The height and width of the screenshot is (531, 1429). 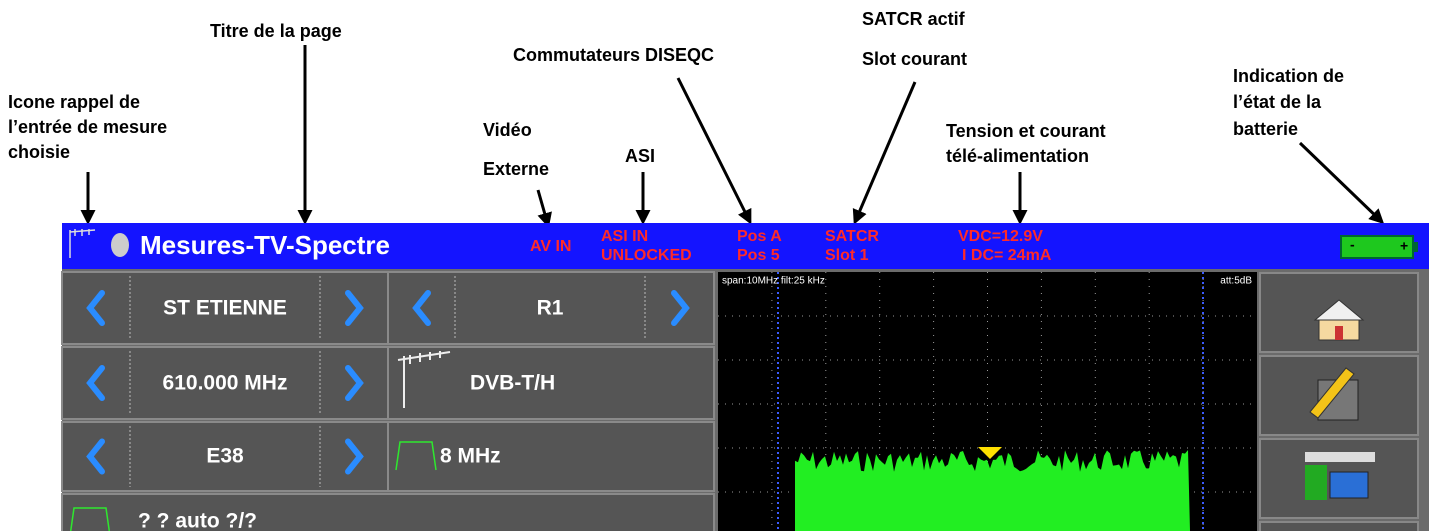 What do you see at coordinates (1288, 76) in the screenshot?
I see `annotation: Indication de` at bounding box center [1288, 76].